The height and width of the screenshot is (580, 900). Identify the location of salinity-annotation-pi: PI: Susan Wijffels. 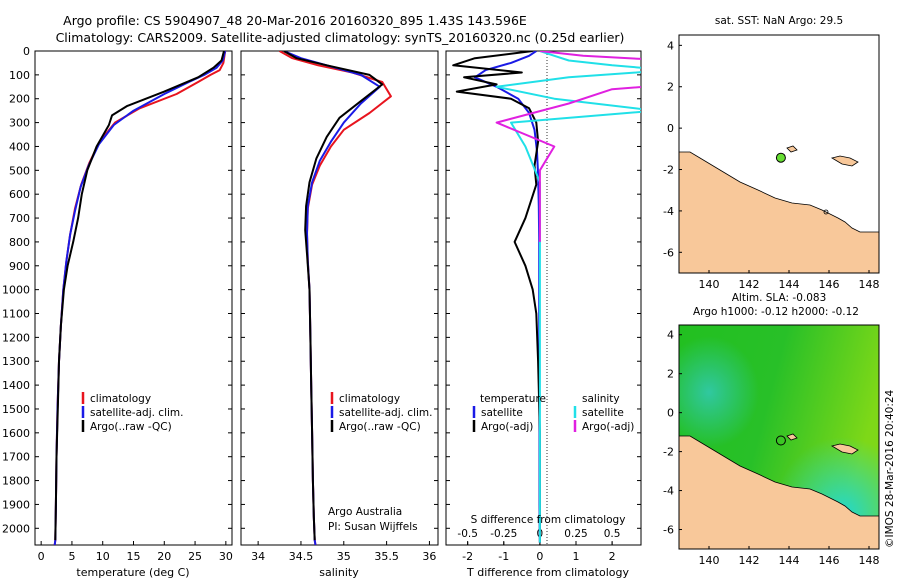
(373, 527).